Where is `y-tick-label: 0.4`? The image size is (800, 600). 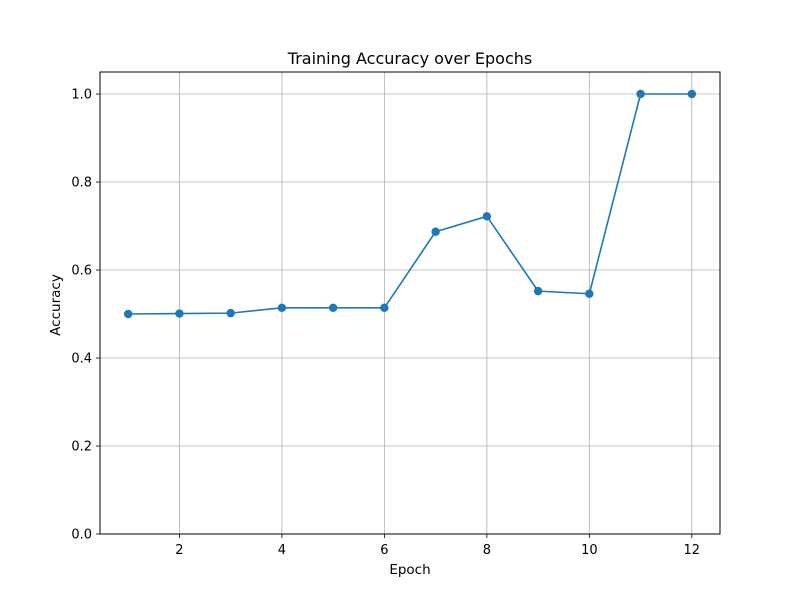
y-tick-label: 0.4 is located at coordinates (81, 359).